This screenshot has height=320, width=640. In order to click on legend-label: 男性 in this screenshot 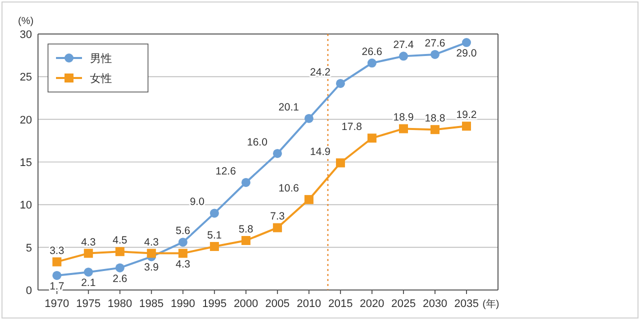, I will do `click(101, 59)`.